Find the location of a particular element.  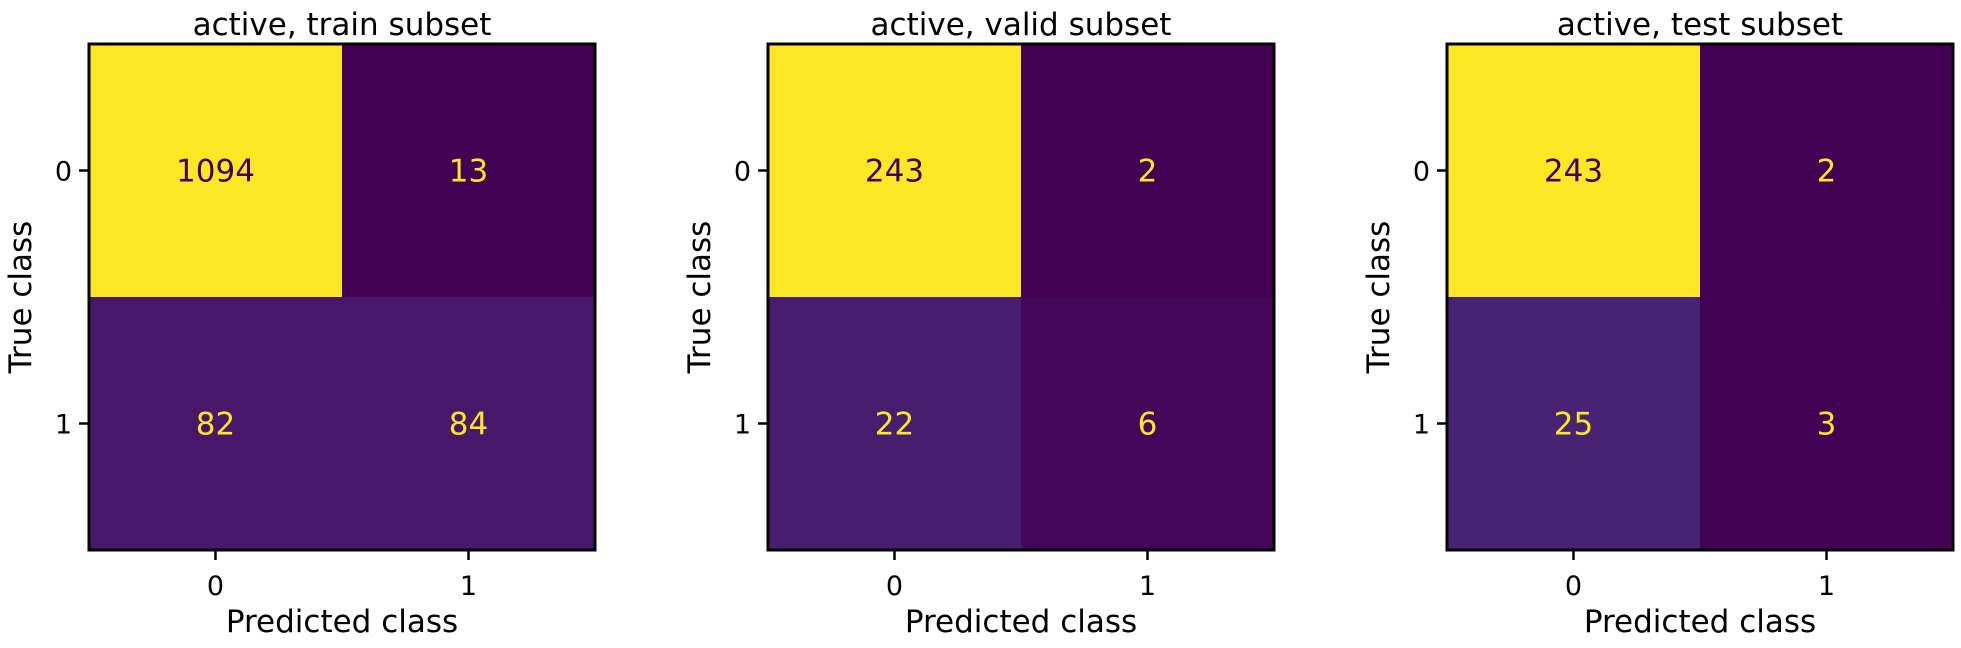

cell-value-label: 3 is located at coordinates (1827, 425).